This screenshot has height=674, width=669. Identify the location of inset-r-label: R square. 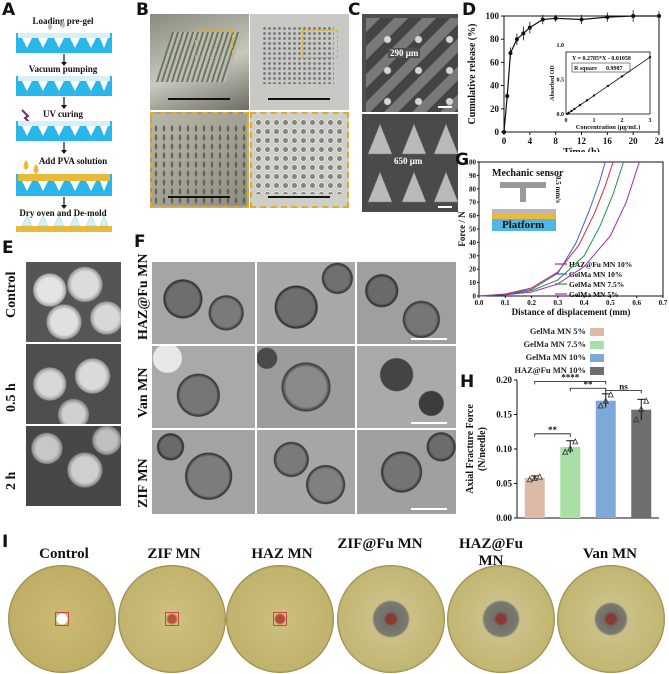
(585, 69).